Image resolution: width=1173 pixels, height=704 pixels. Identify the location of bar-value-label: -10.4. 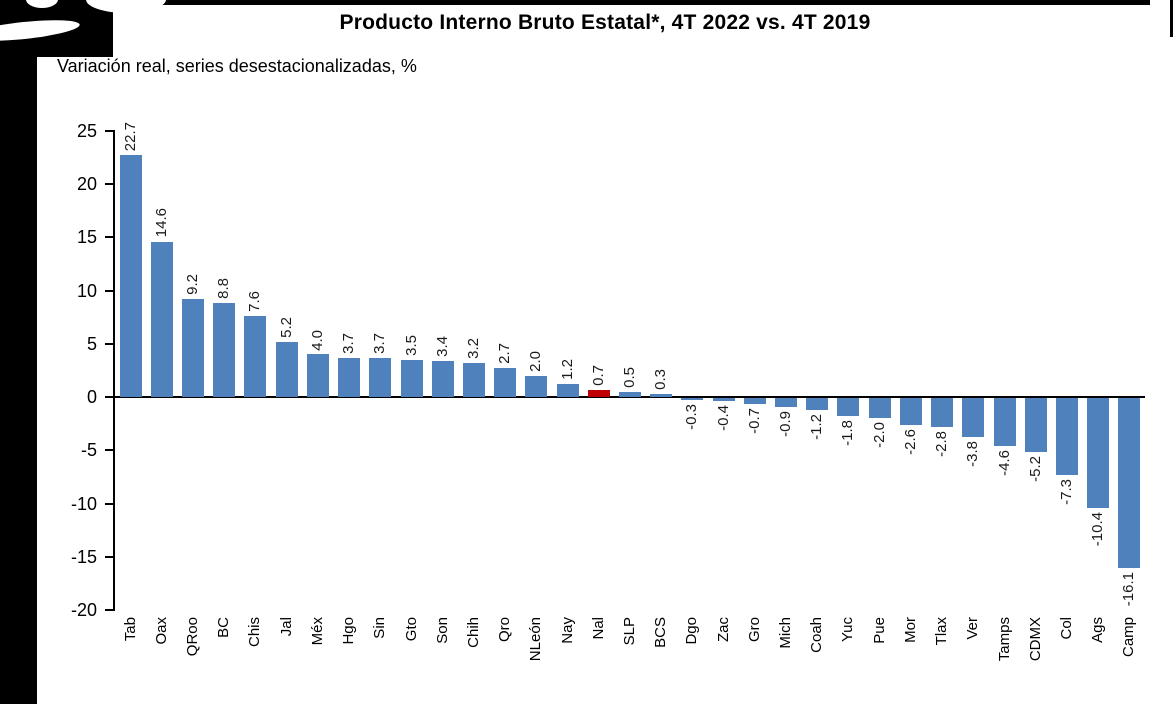
(1098, 528).